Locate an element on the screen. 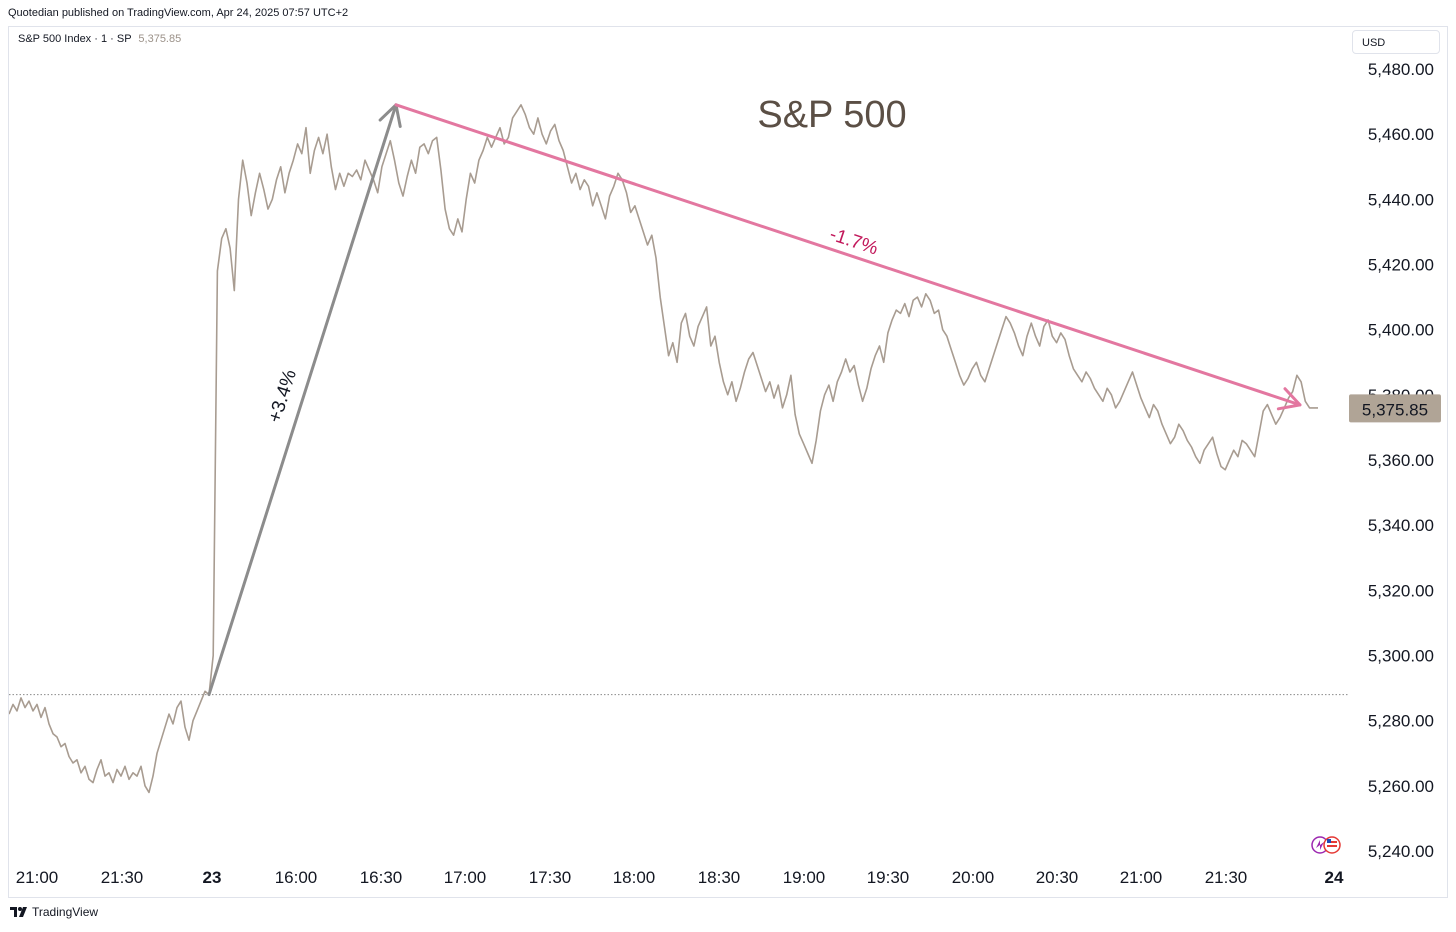  y-tick-label: 5,260.00 is located at coordinates (1401, 786).